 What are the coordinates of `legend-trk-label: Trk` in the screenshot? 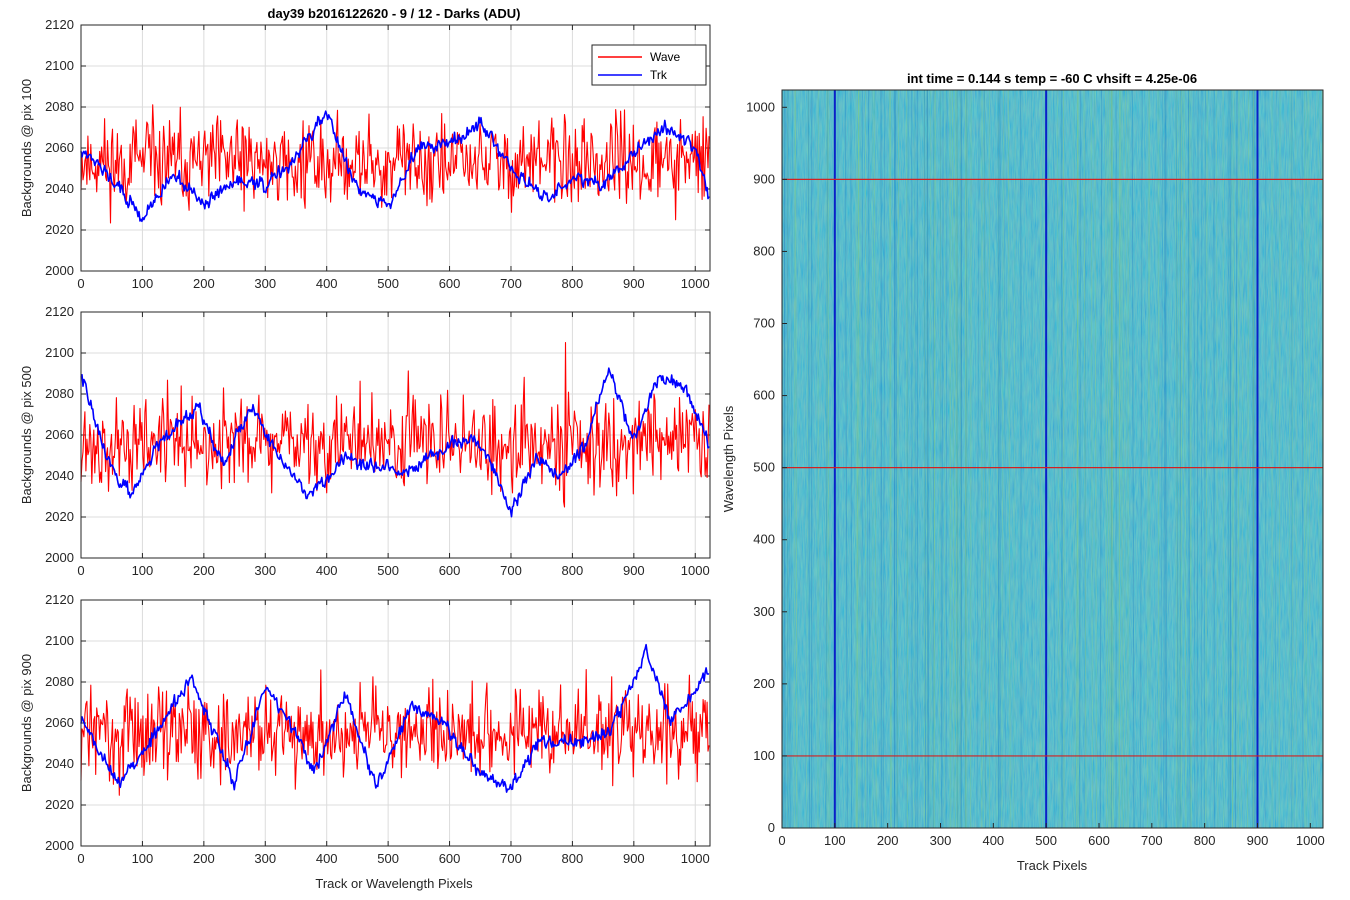 It's located at (659, 75).